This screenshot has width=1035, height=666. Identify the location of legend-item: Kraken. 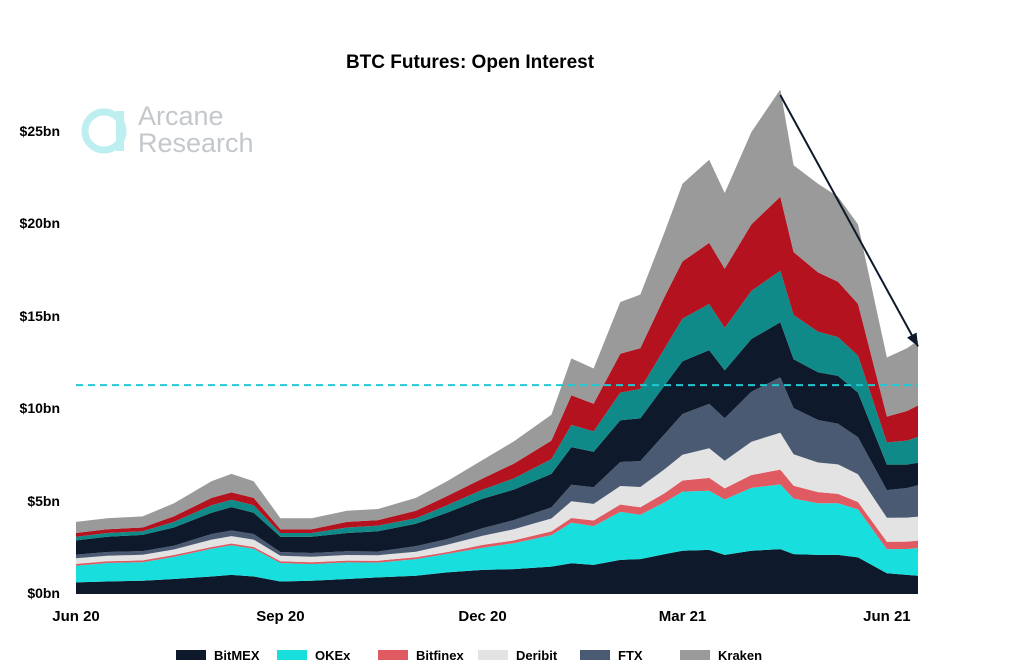
(721, 655).